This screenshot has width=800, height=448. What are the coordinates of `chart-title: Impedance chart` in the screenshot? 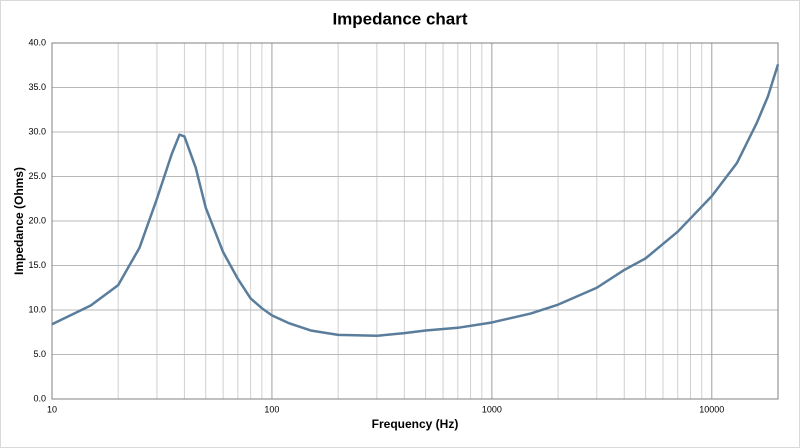 It's located at (399, 18).